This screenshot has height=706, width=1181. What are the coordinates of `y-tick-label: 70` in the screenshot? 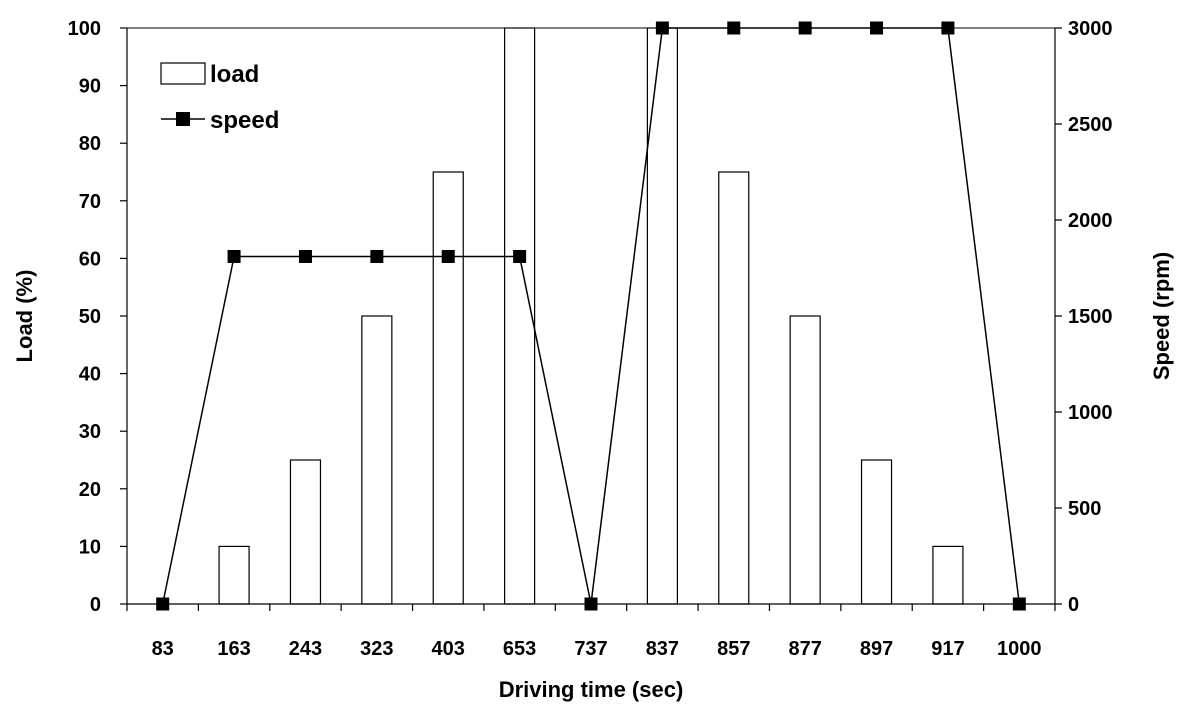 It's located at (90, 202).